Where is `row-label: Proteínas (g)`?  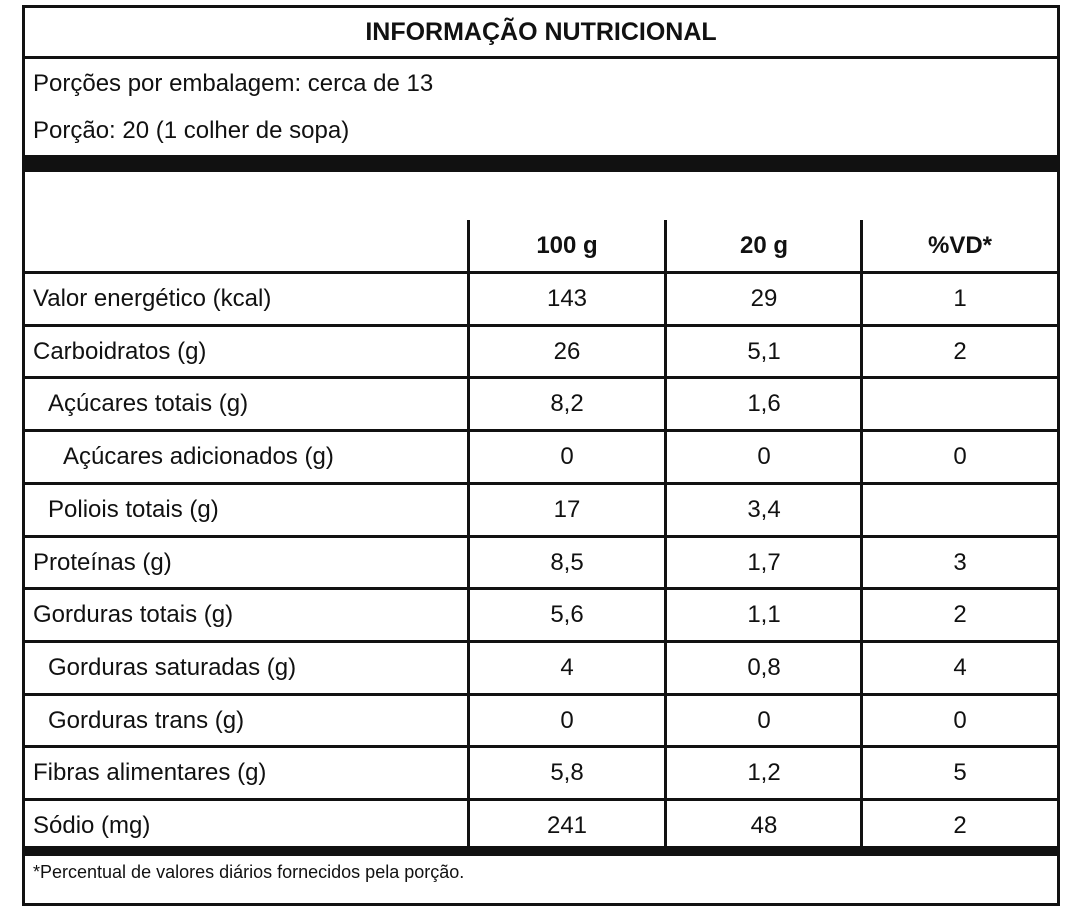
row-label: Proteínas (g) is located at coordinates (102, 562).